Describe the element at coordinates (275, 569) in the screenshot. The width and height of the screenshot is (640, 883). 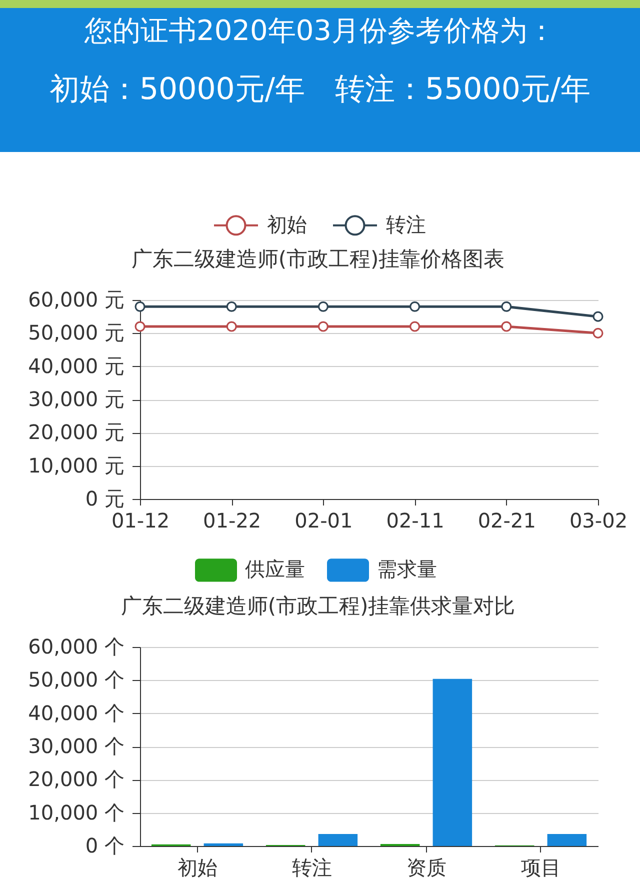
I see `legend-label: 供应量` at that location.